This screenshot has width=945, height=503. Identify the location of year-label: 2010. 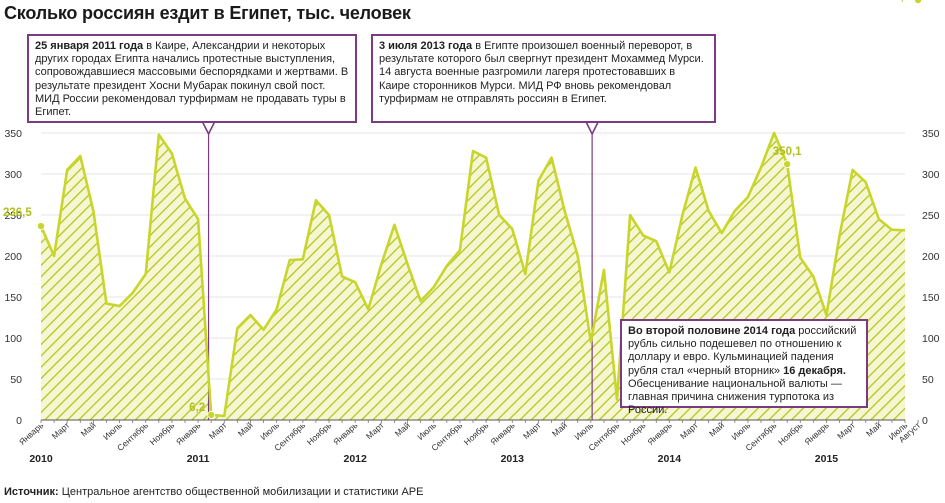
(41, 459).